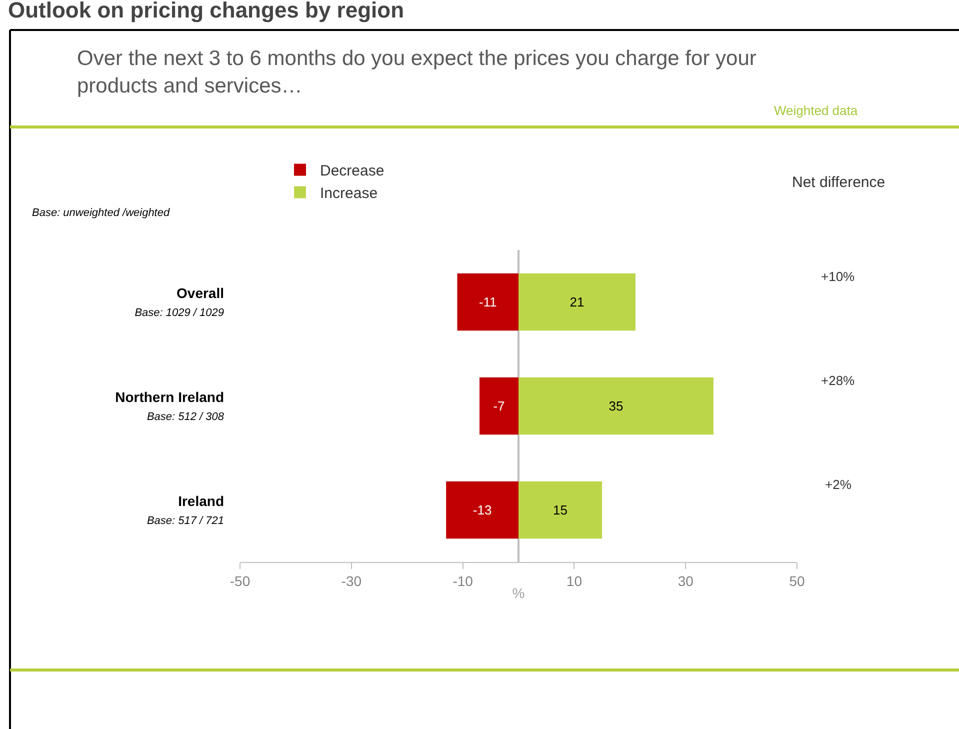 Image resolution: width=959 pixels, height=729 pixels. What do you see at coordinates (839, 182) in the screenshot?
I see `text: Net difference` at bounding box center [839, 182].